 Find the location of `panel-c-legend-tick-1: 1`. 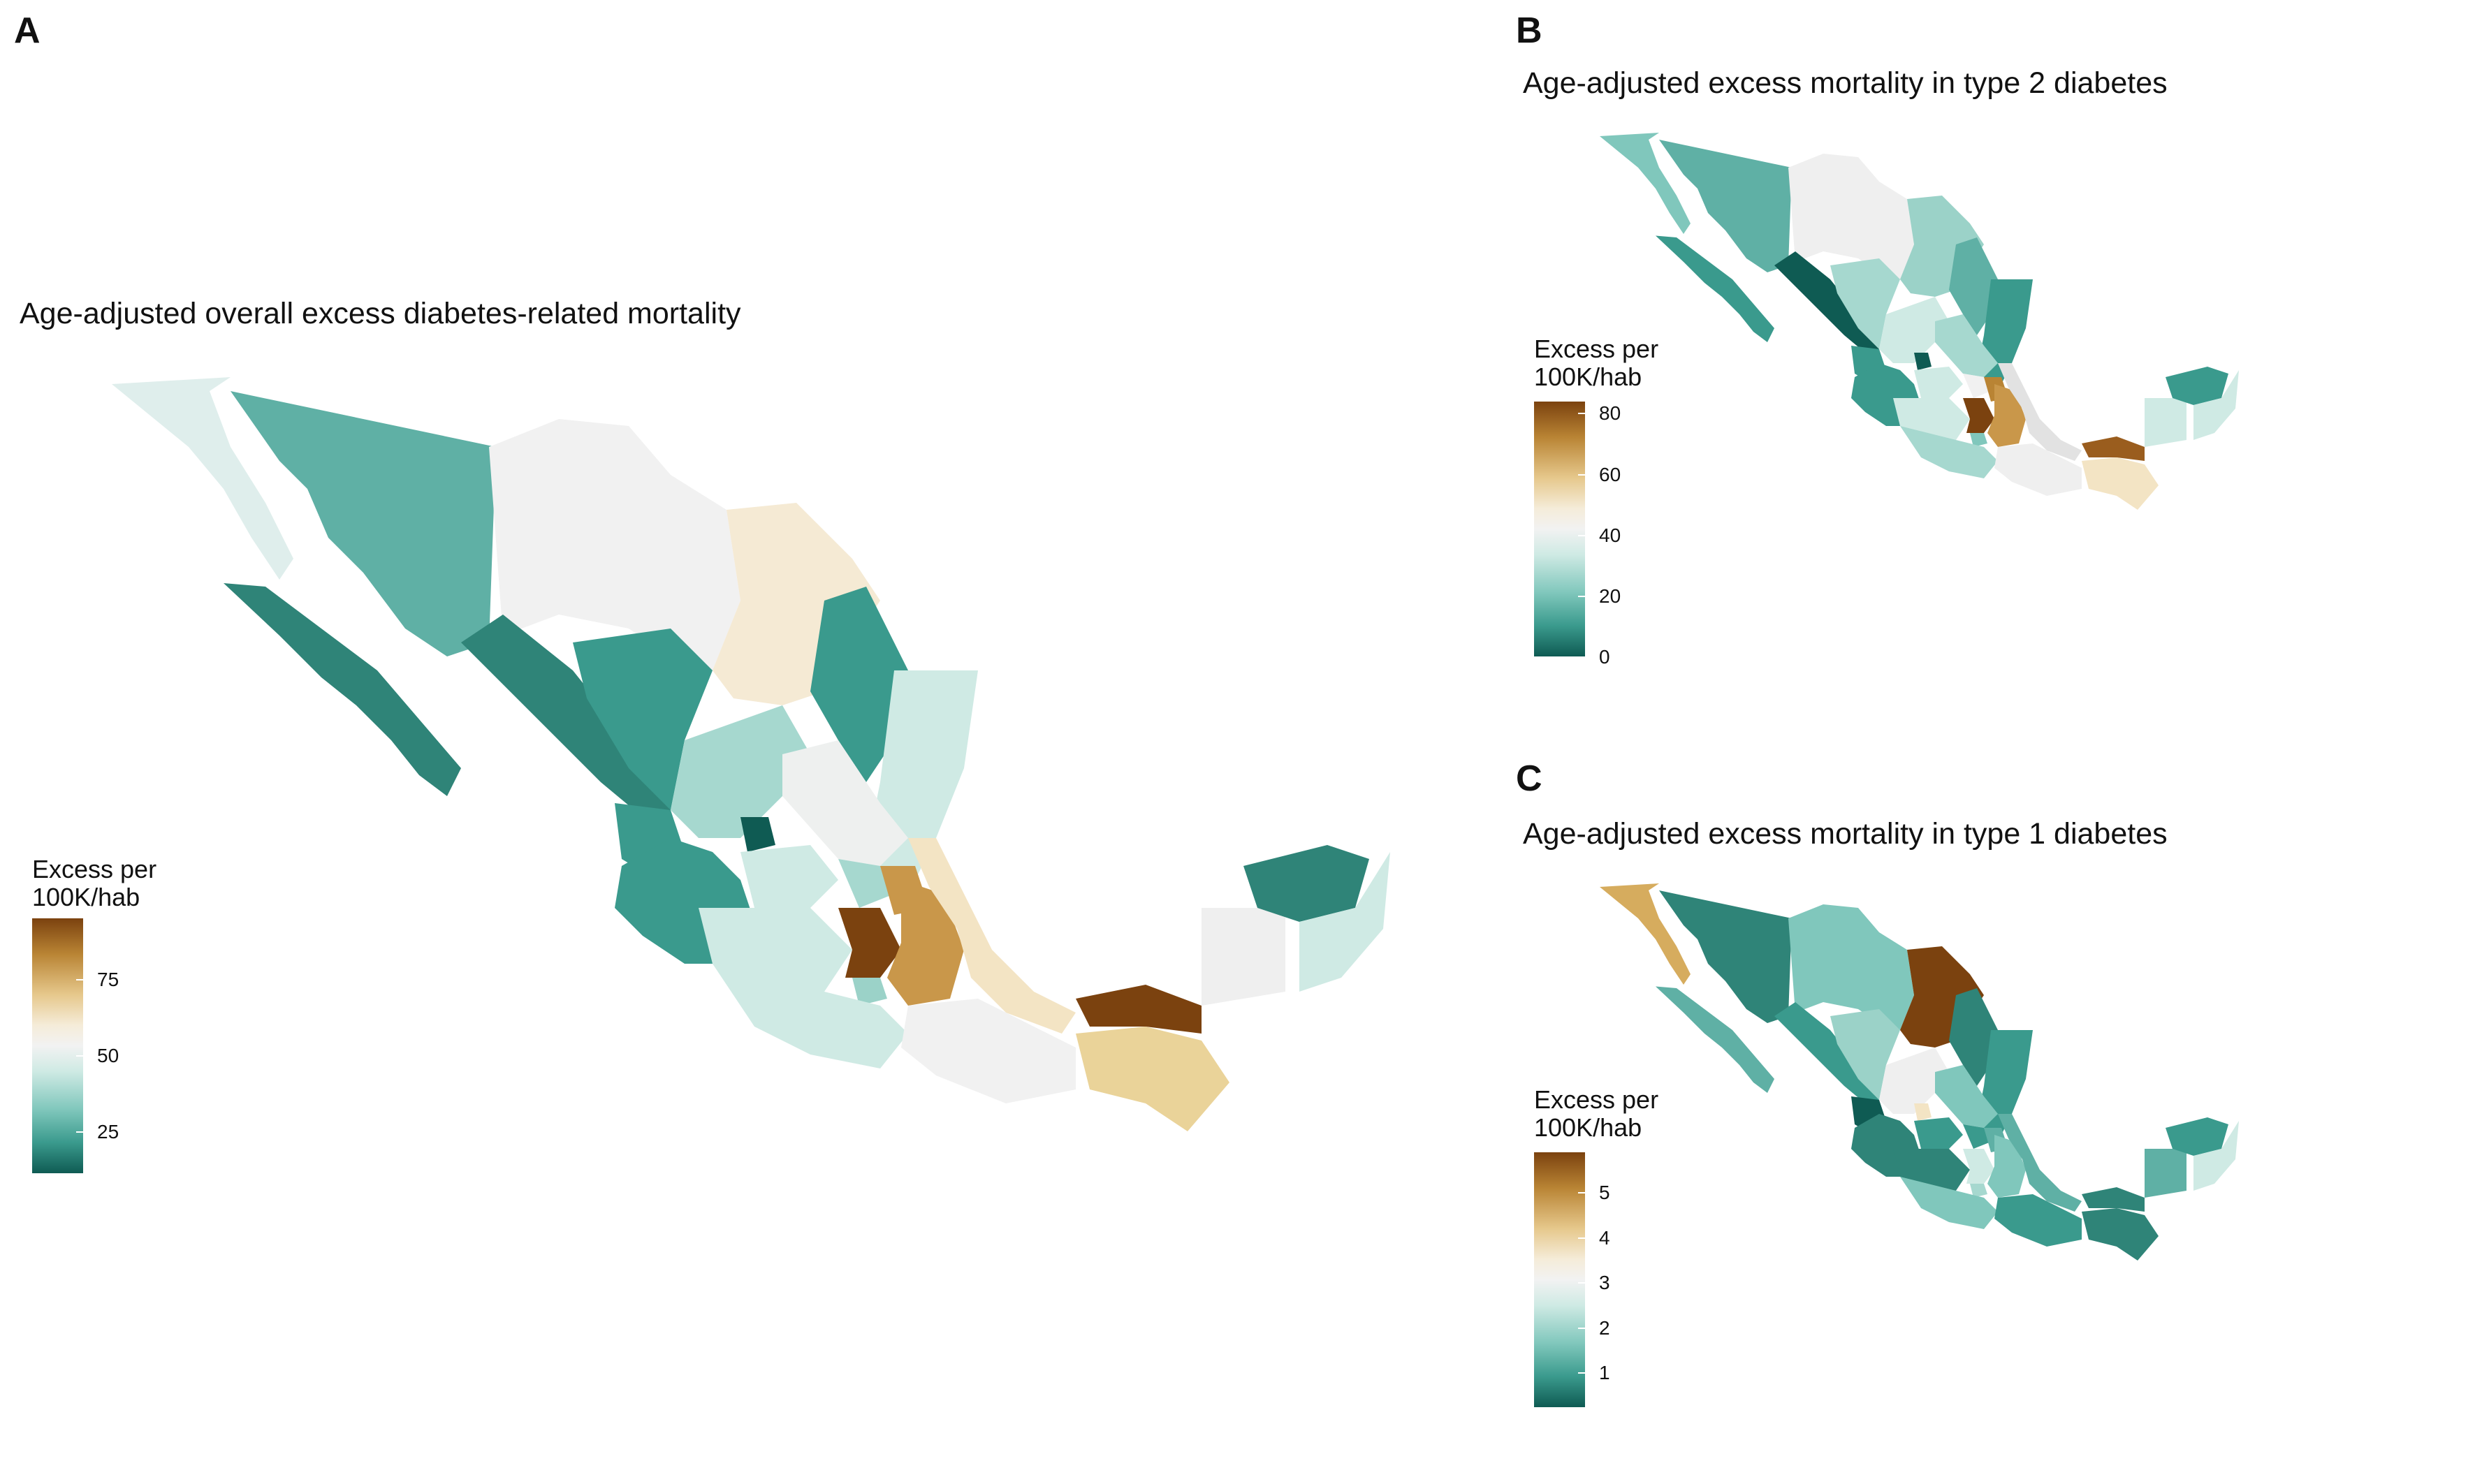

panel-c-legend-tick-1: 1 is located at coordinates (1604, 1372).